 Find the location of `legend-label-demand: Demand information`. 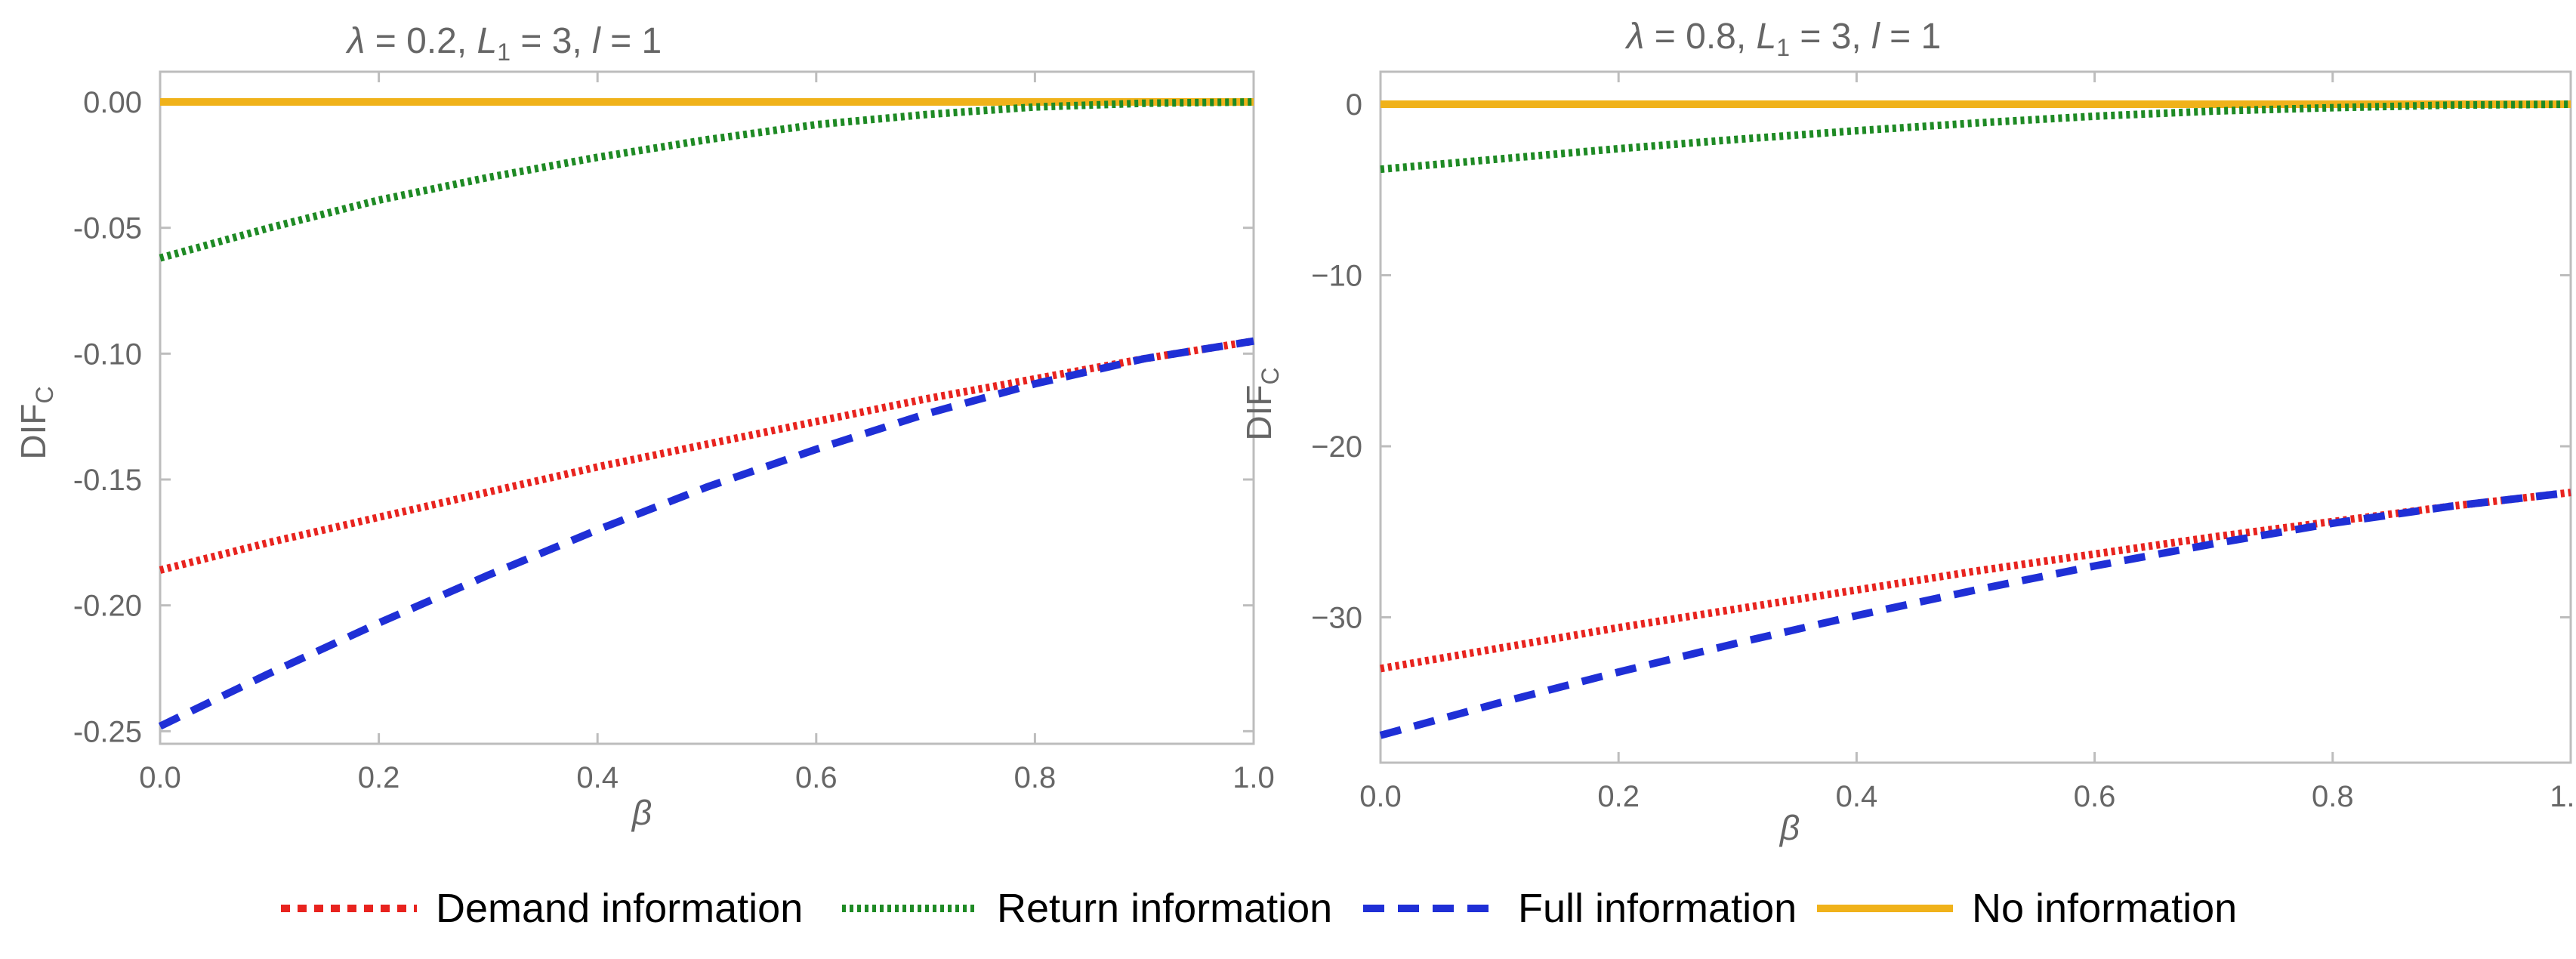

legend-label-demand: Demand information is located at coordinates (620, 908).